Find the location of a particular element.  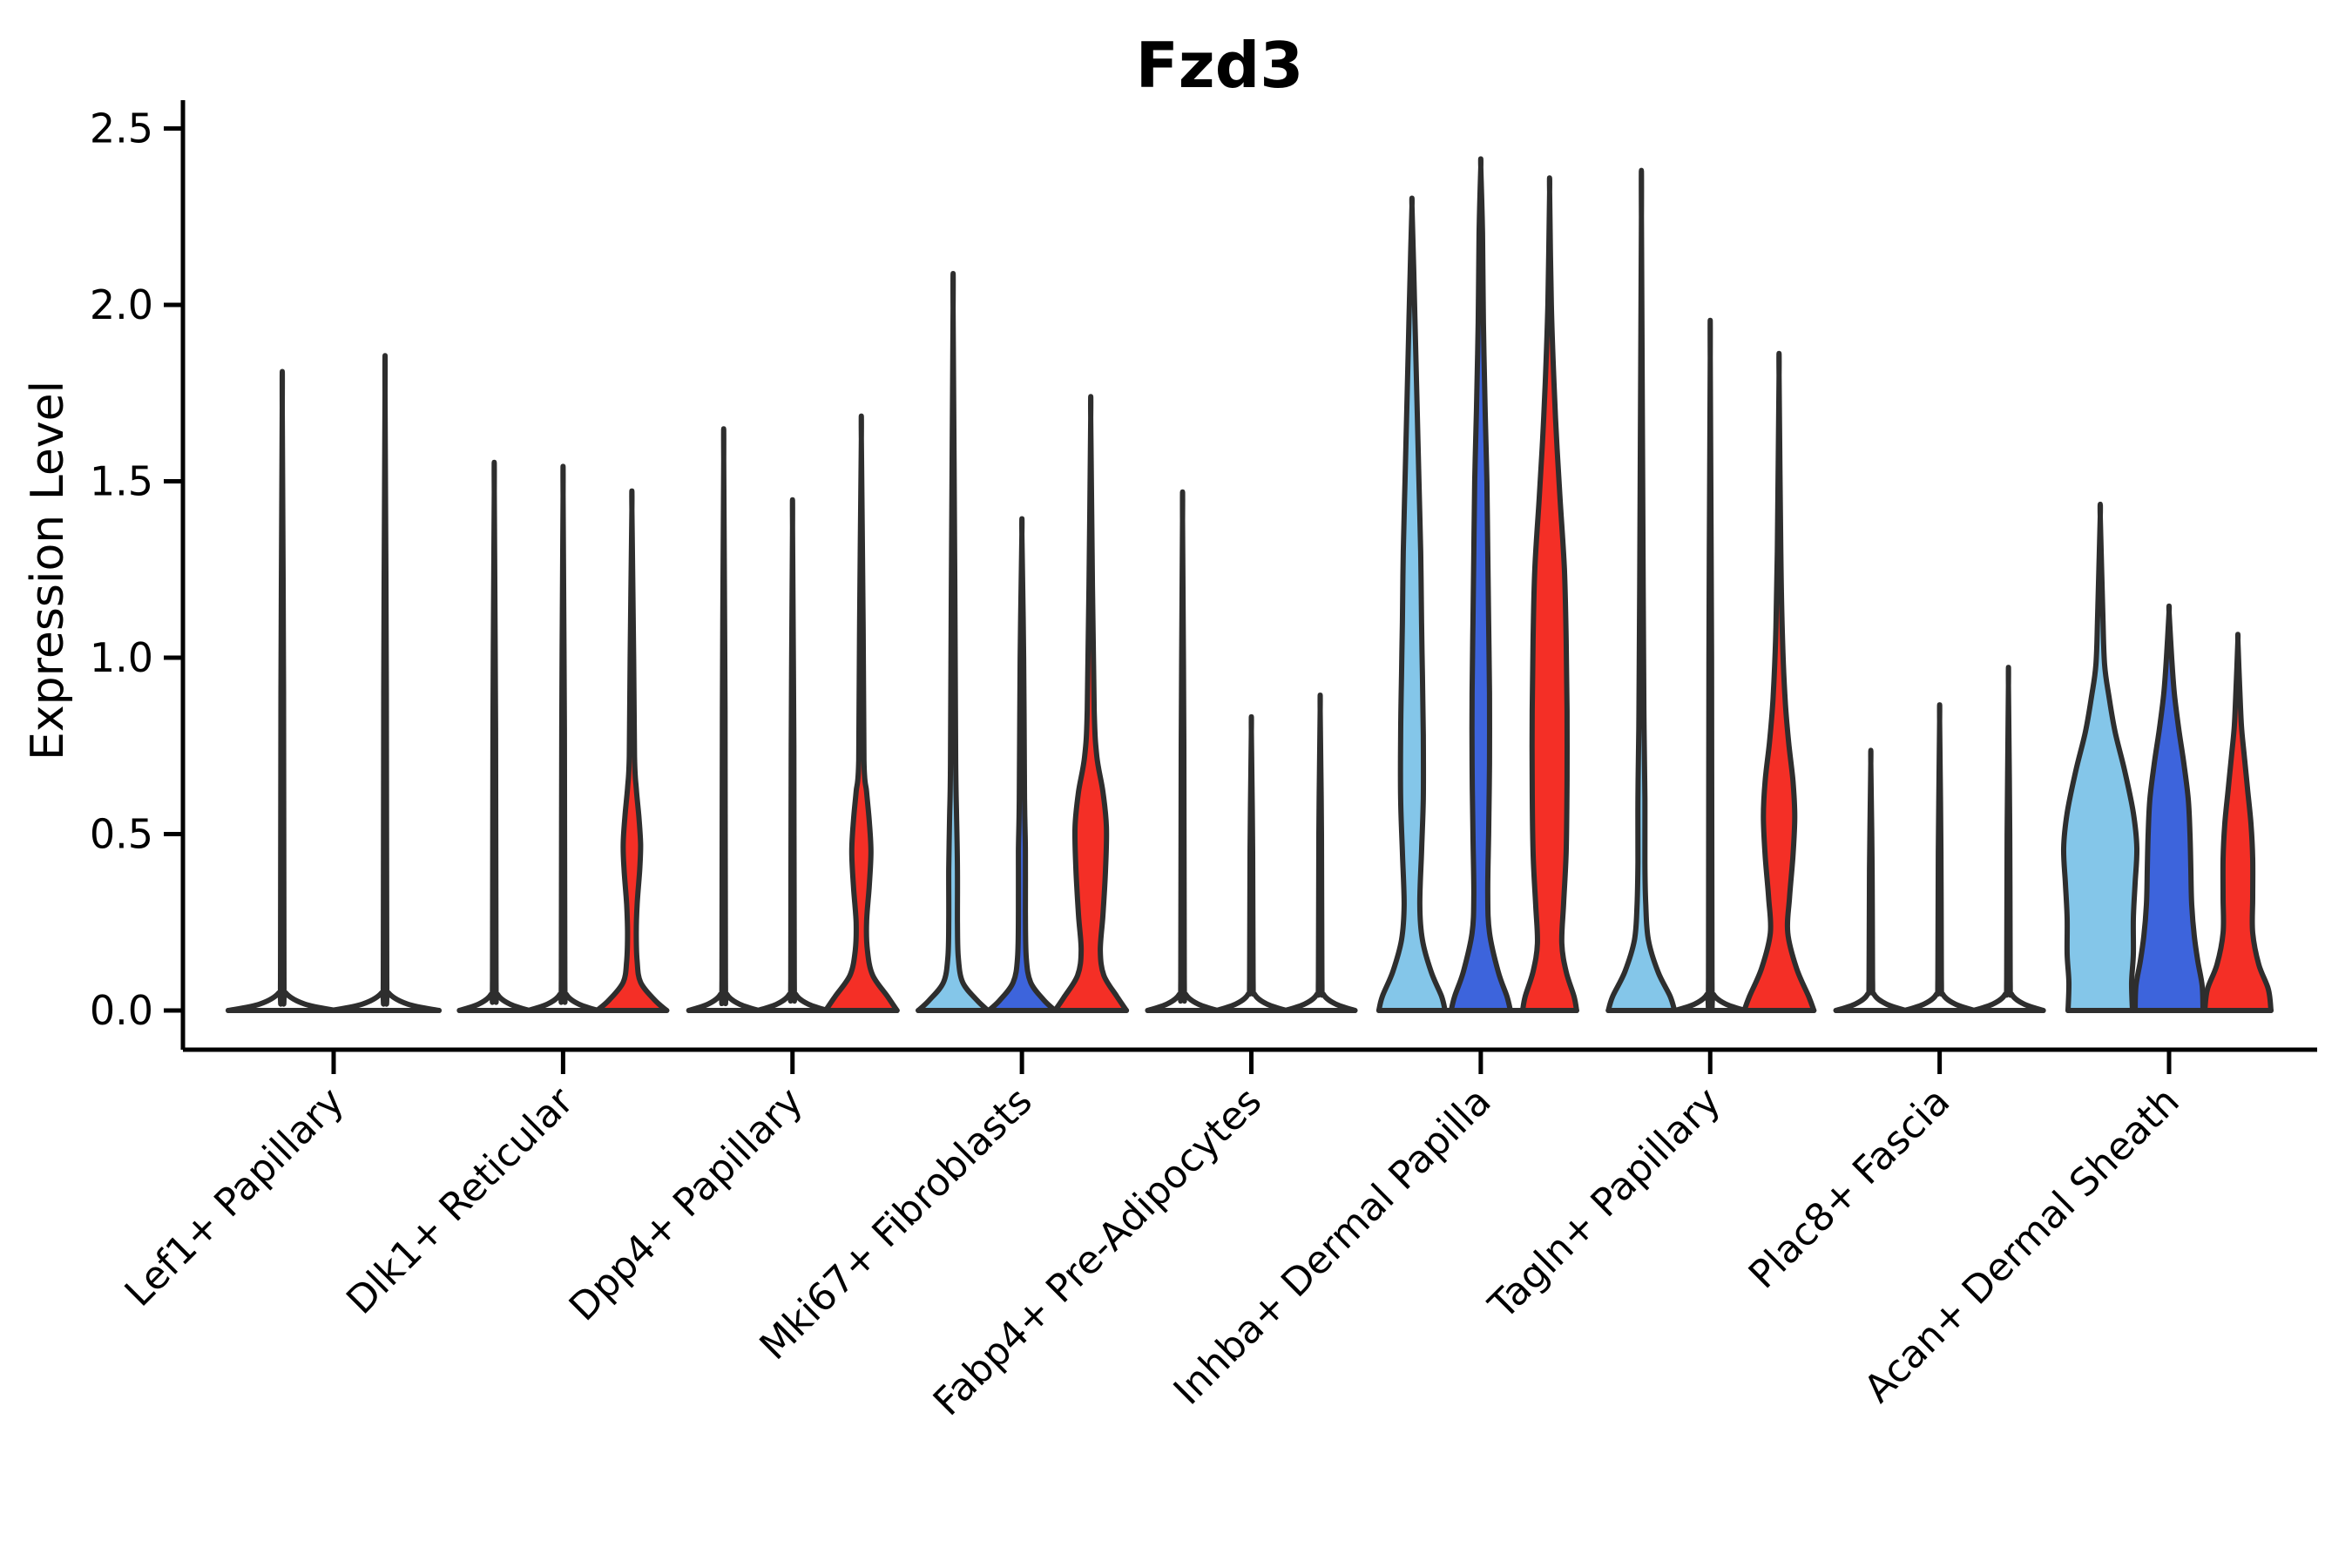

chart-title: Fzd3 is located at coordinates (1220, 66).